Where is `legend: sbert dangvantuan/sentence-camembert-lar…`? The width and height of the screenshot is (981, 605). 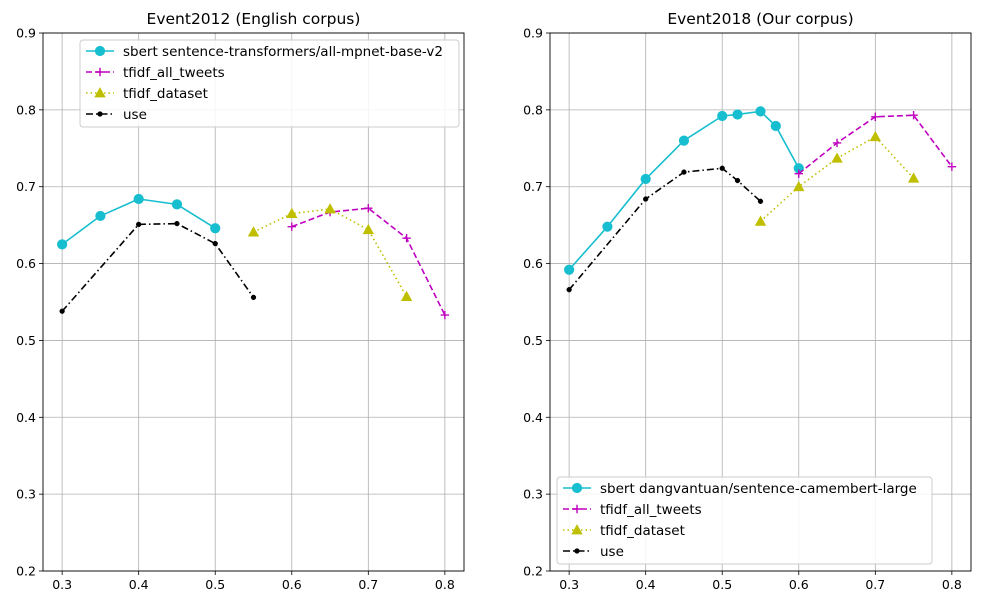 legend: sbert dangvantuan/sentence-camembert-lar… is located at coordinates (744, 520).